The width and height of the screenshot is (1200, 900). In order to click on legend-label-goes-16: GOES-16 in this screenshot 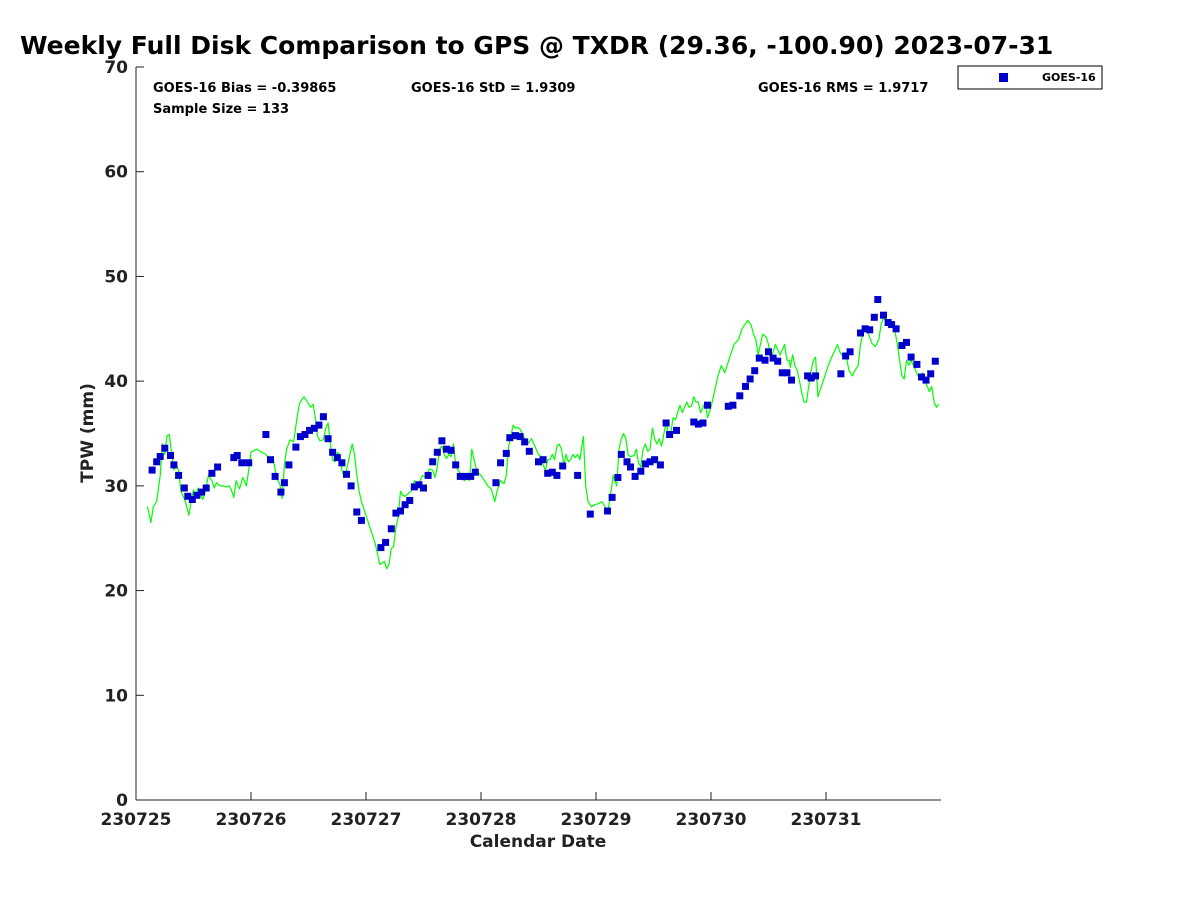, I will do `click(1069, 77)`.